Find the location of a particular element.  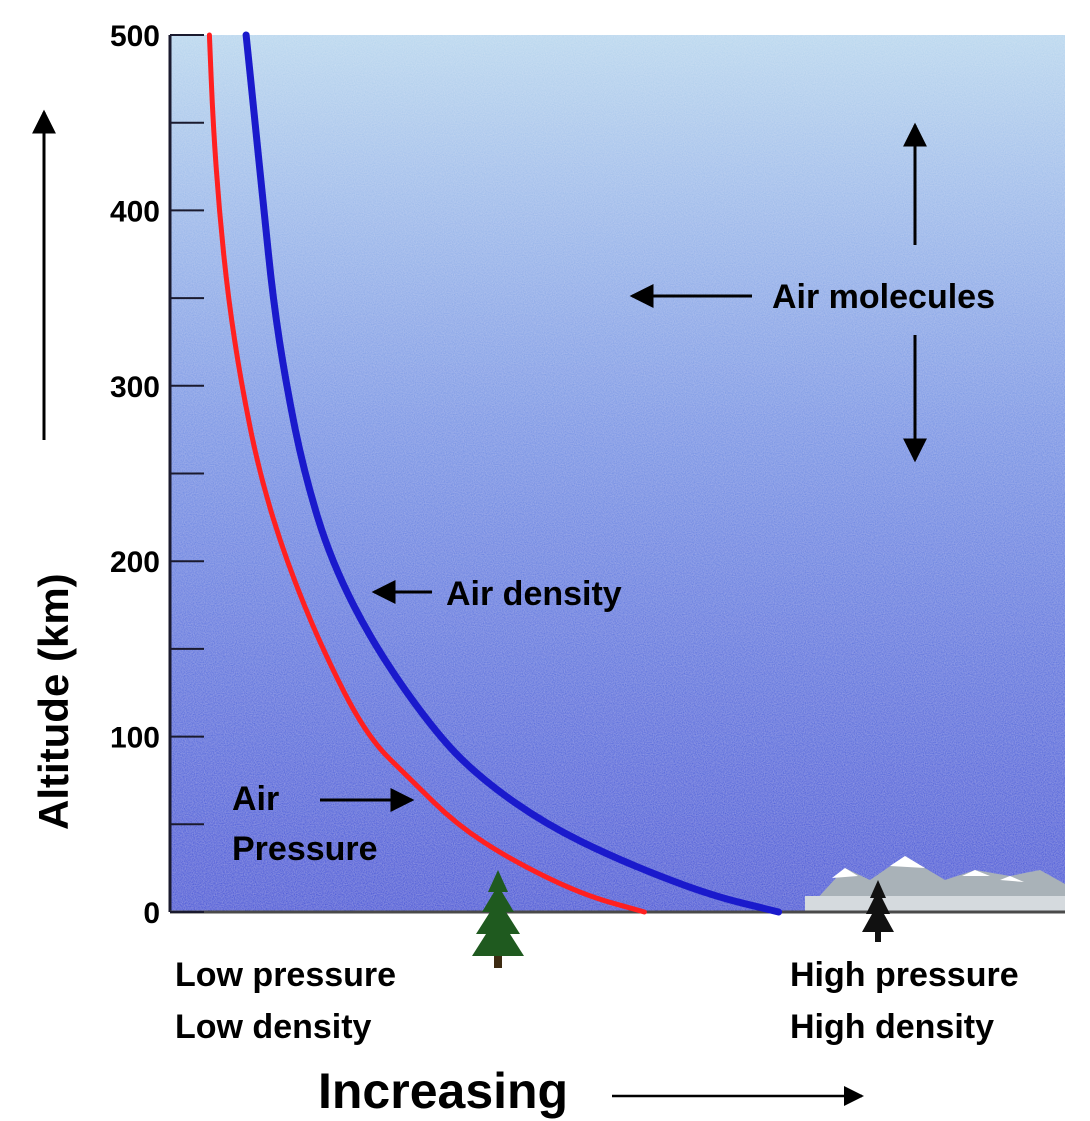

y-tick-label: 0 is located at coordinates (151, 913).